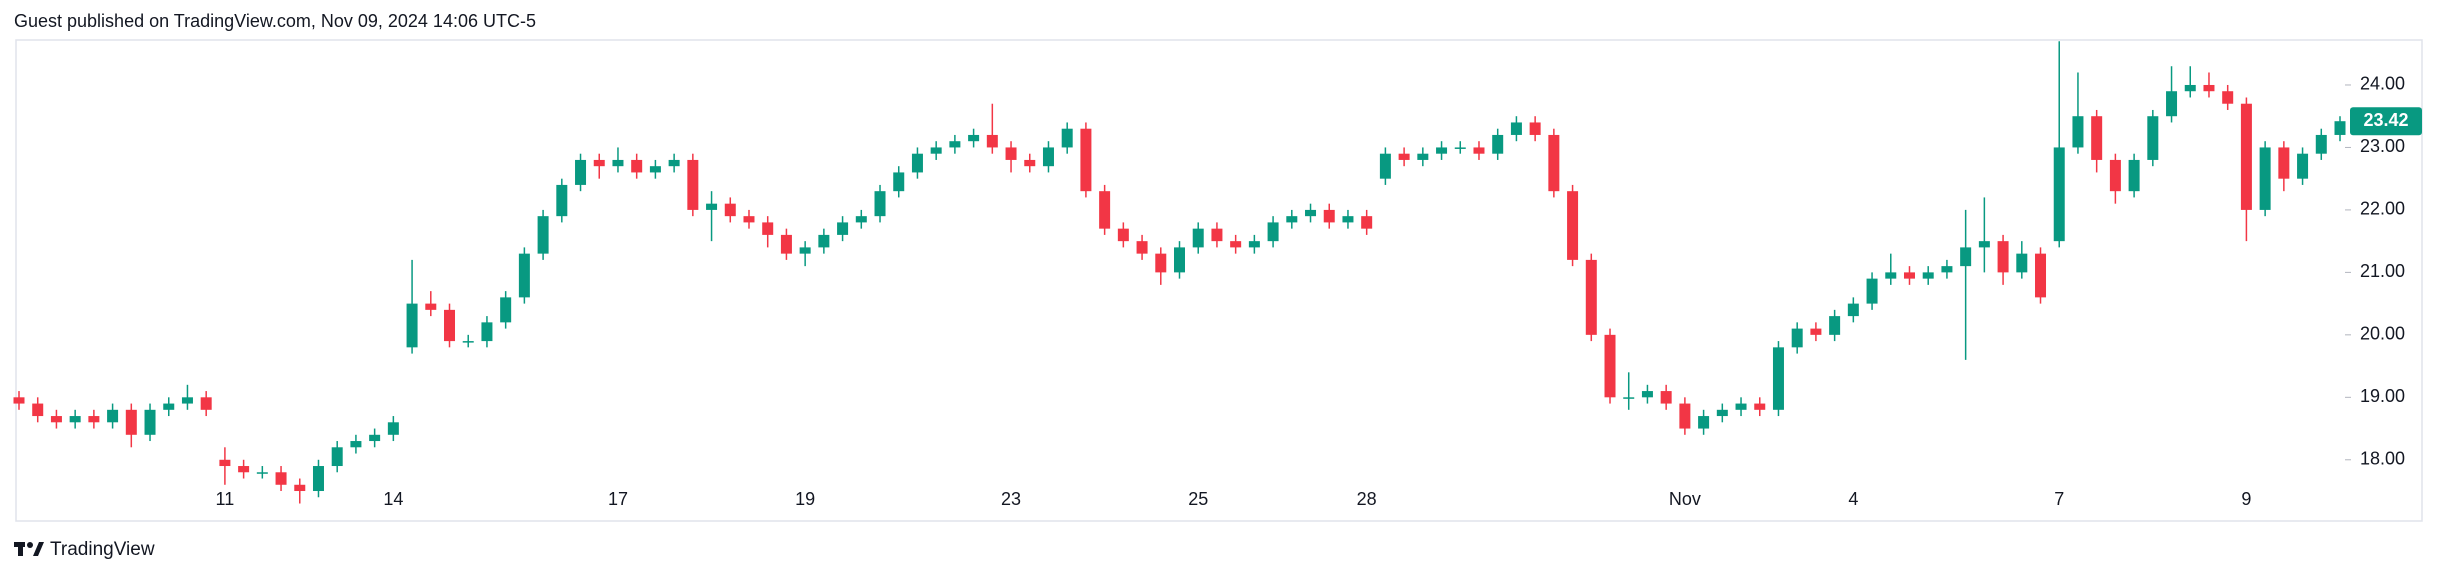  I want to click on y-tick-label: 22.00, so click(2382, 209).